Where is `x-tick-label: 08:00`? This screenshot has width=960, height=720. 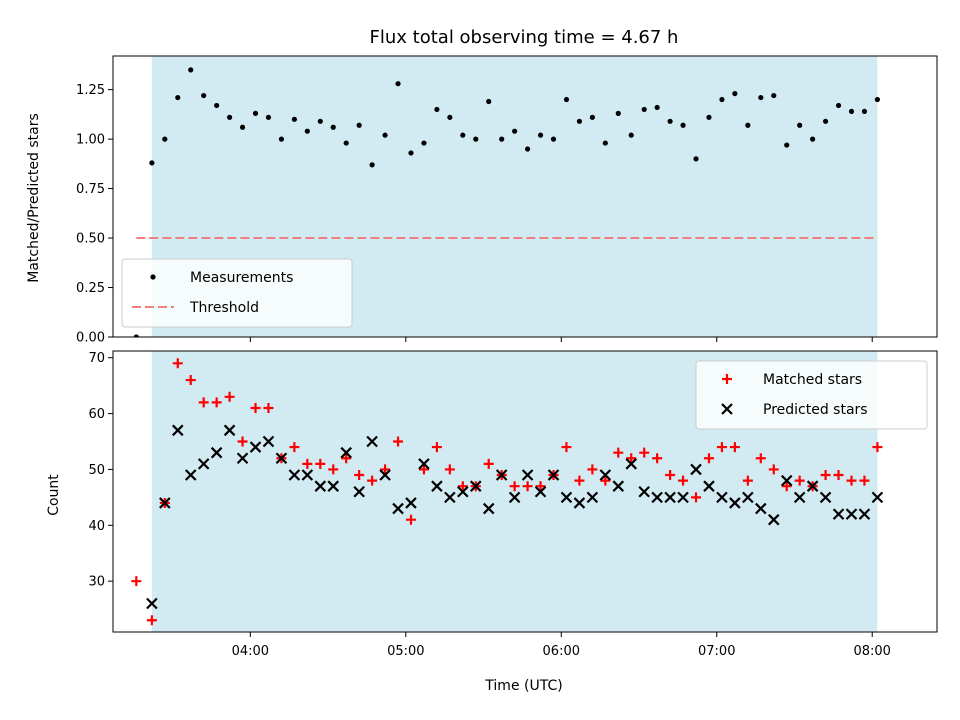
x-tick-label: 08:00 is located at coordinates (871, 651).